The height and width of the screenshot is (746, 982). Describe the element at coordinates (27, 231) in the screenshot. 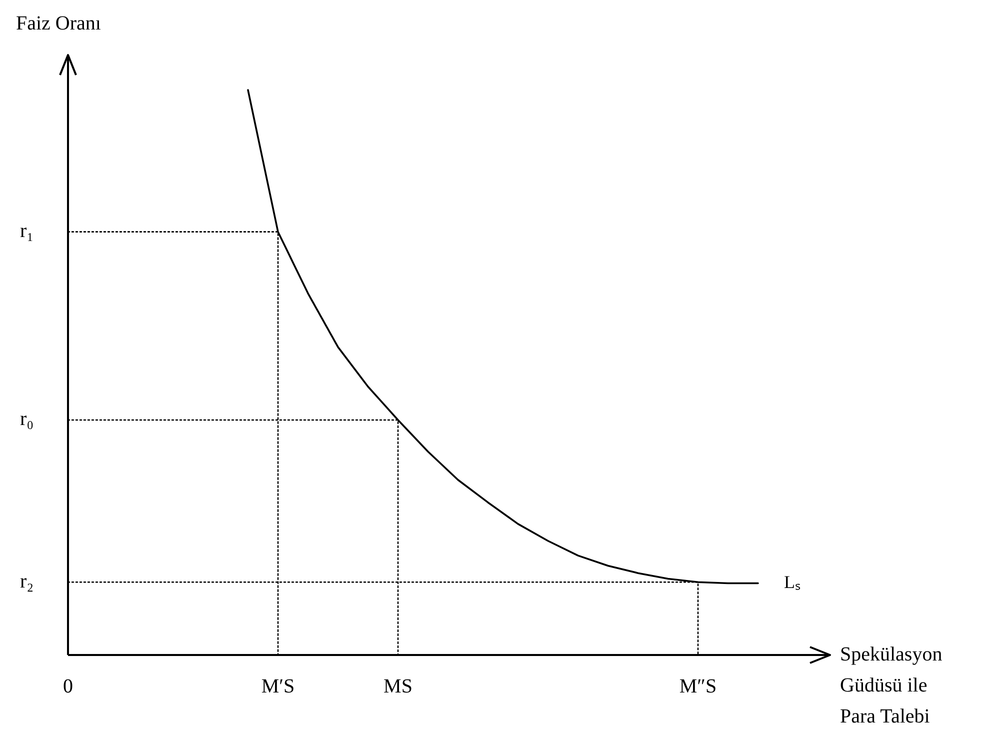

I see `annotation: r₁` at that location.